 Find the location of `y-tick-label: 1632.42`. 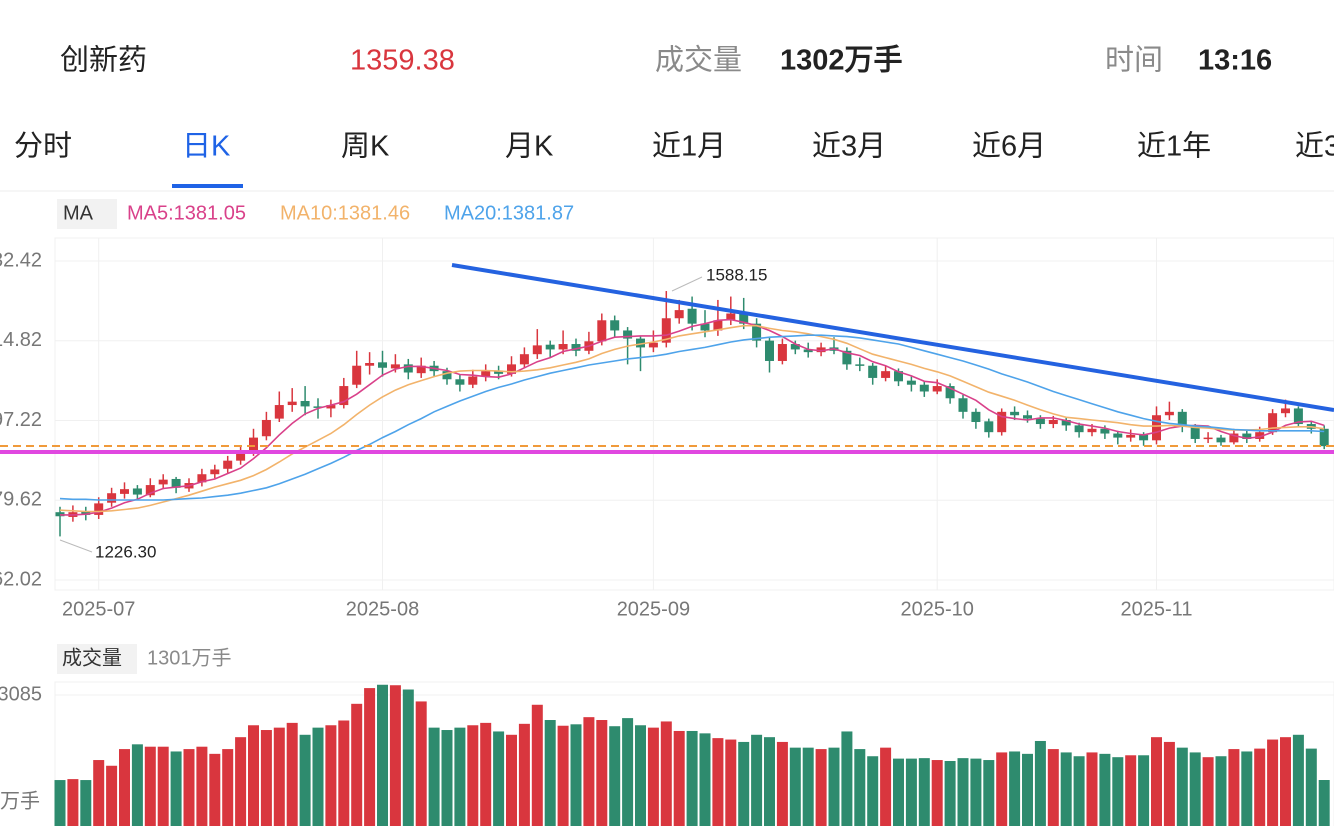

y-tick-label: 1632.42 is located at coordinates (21, 260).